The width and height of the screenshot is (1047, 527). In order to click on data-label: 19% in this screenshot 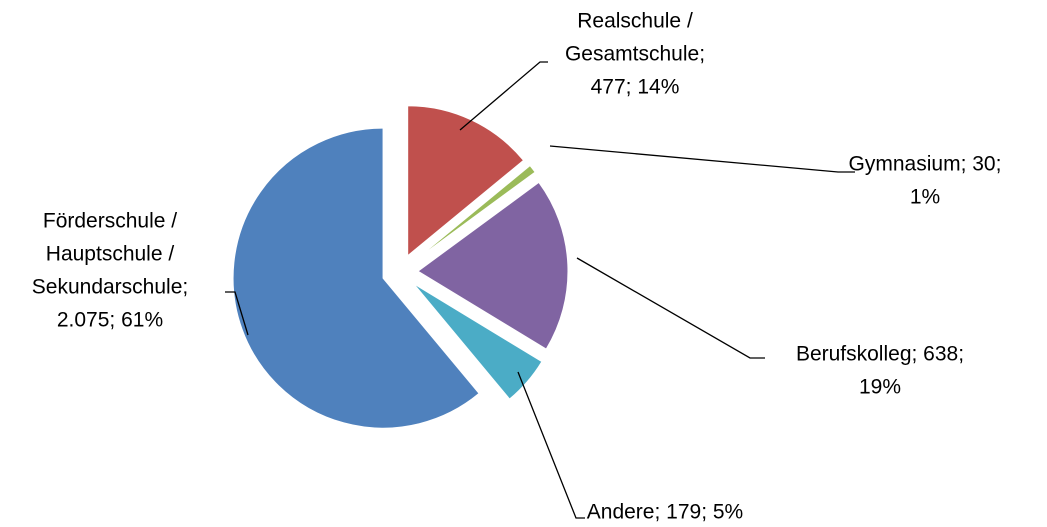, I will do `click(880, 387)`.